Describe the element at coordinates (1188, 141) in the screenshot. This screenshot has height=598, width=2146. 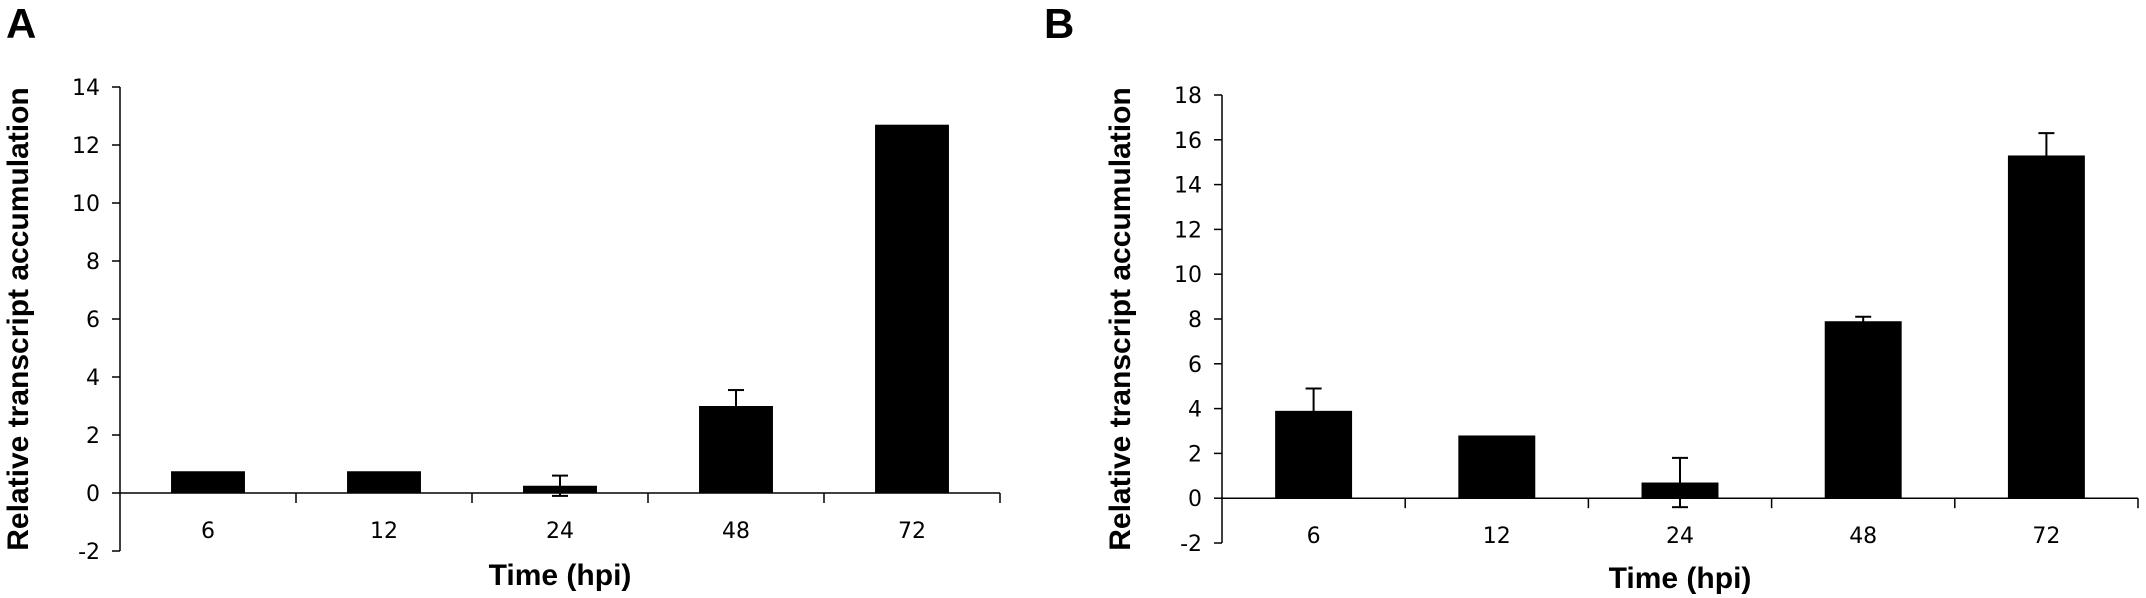
I see `y-tick-label: 16` at that location.